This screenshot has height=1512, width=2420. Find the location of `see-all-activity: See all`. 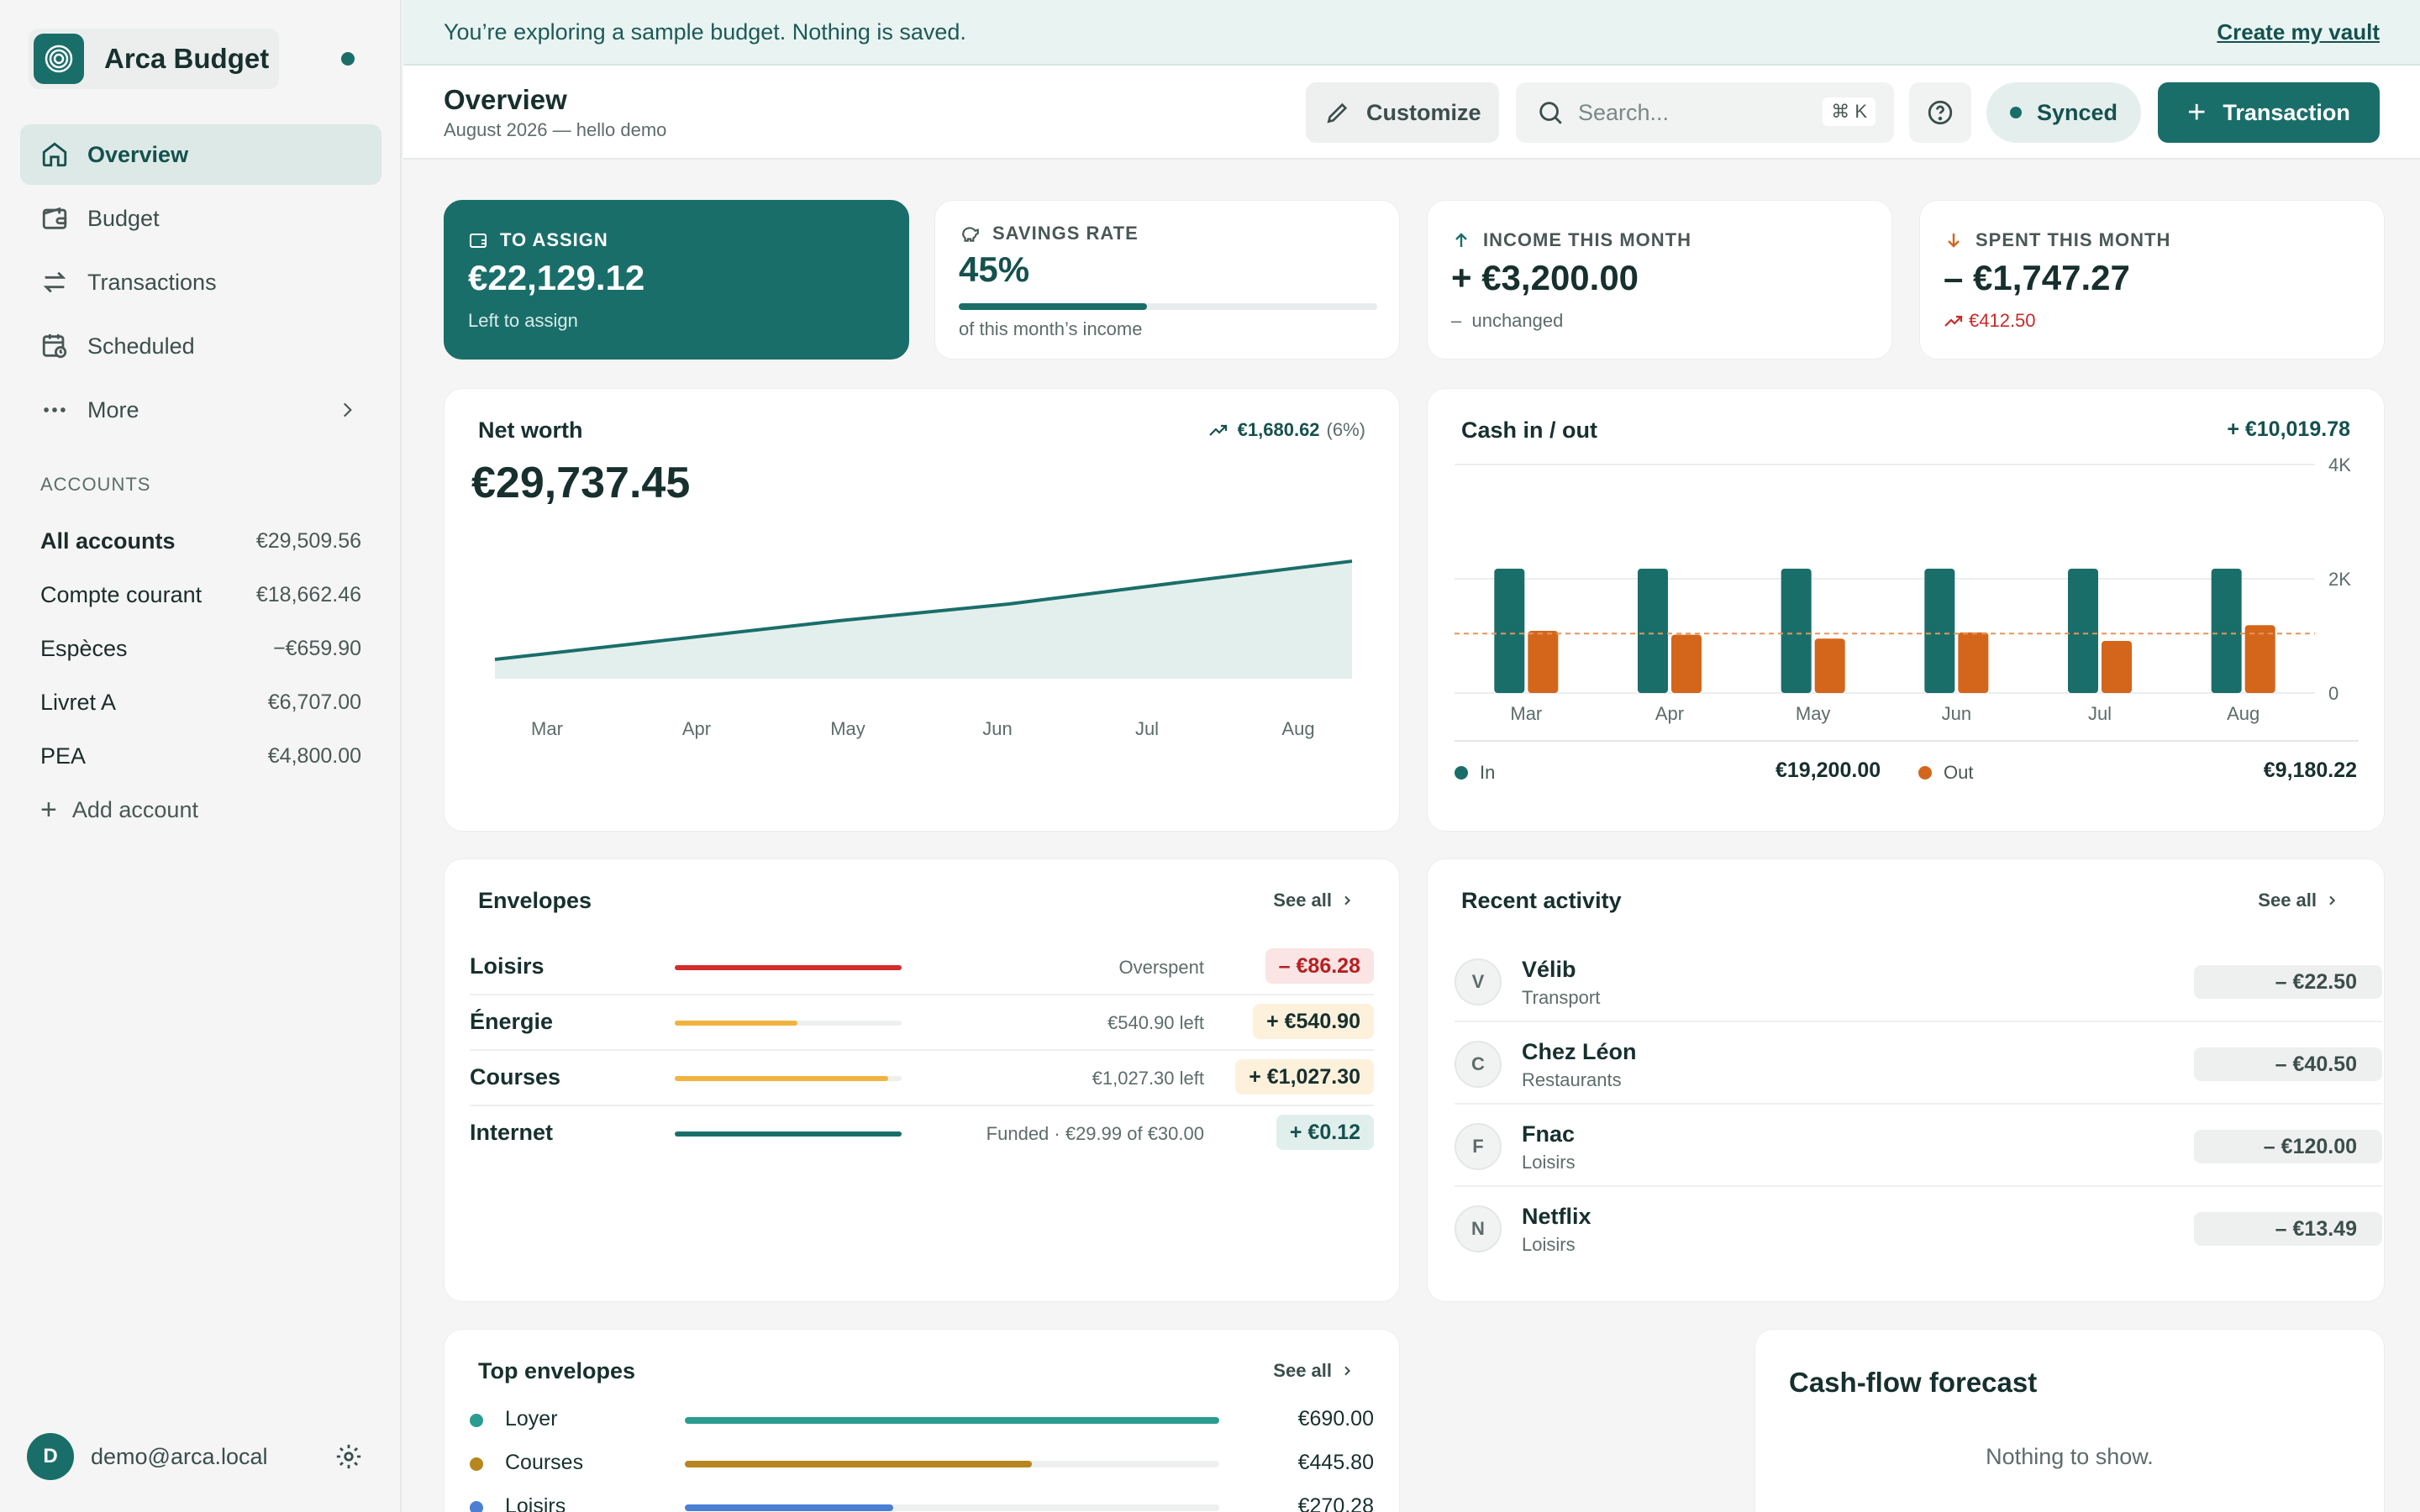

see-all-activity: See all is located at coordinates (2298, 900).